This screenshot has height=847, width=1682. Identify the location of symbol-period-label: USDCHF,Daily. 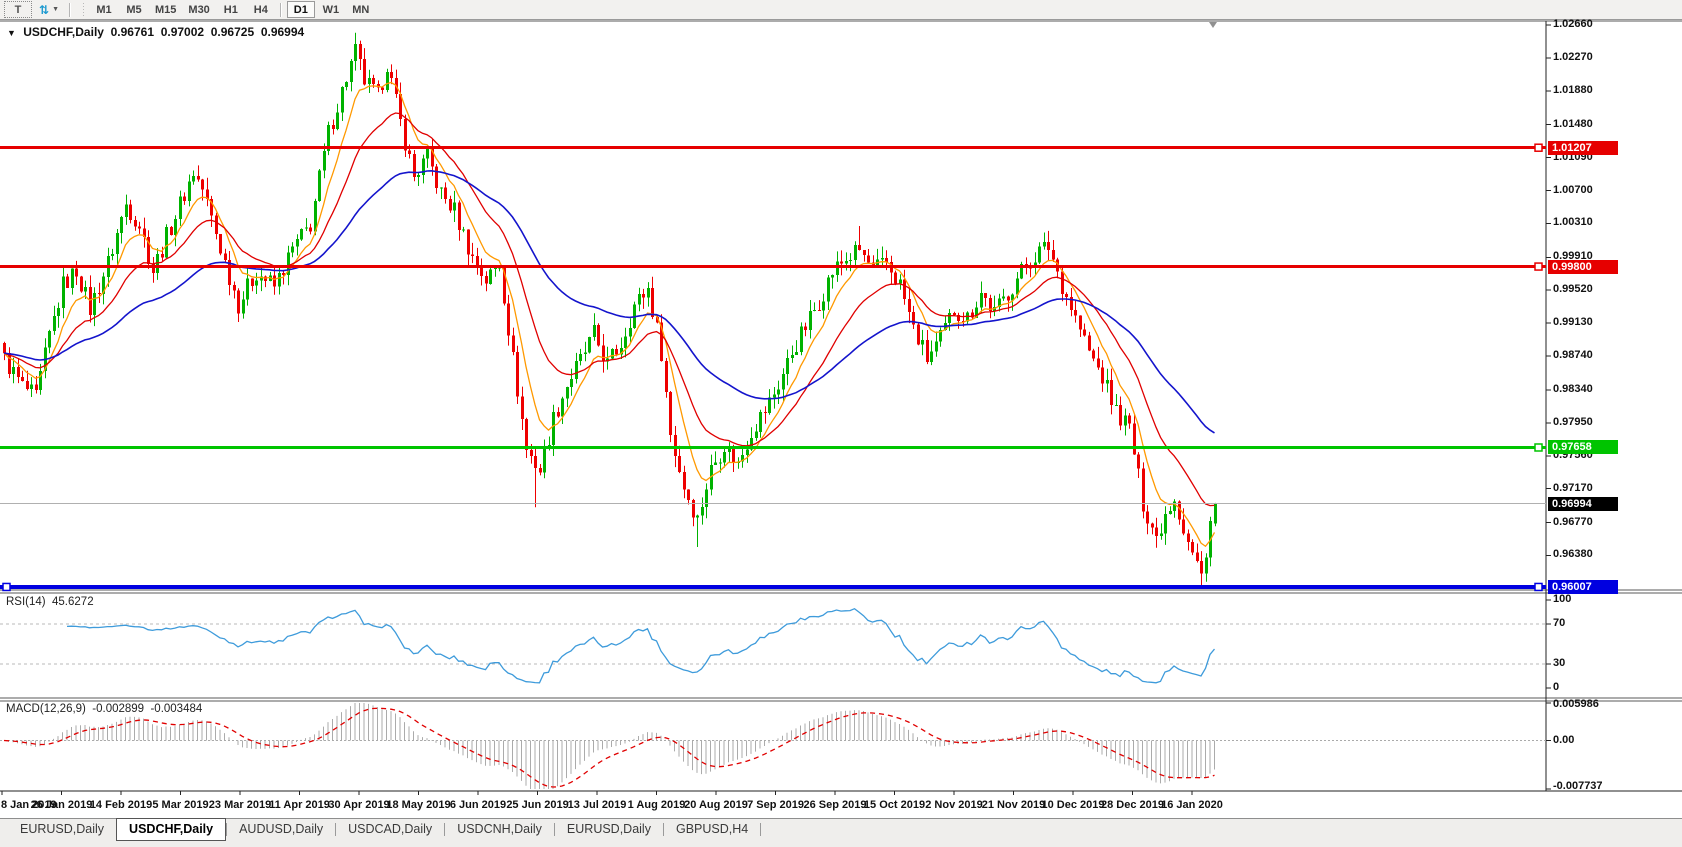
(63, 32).